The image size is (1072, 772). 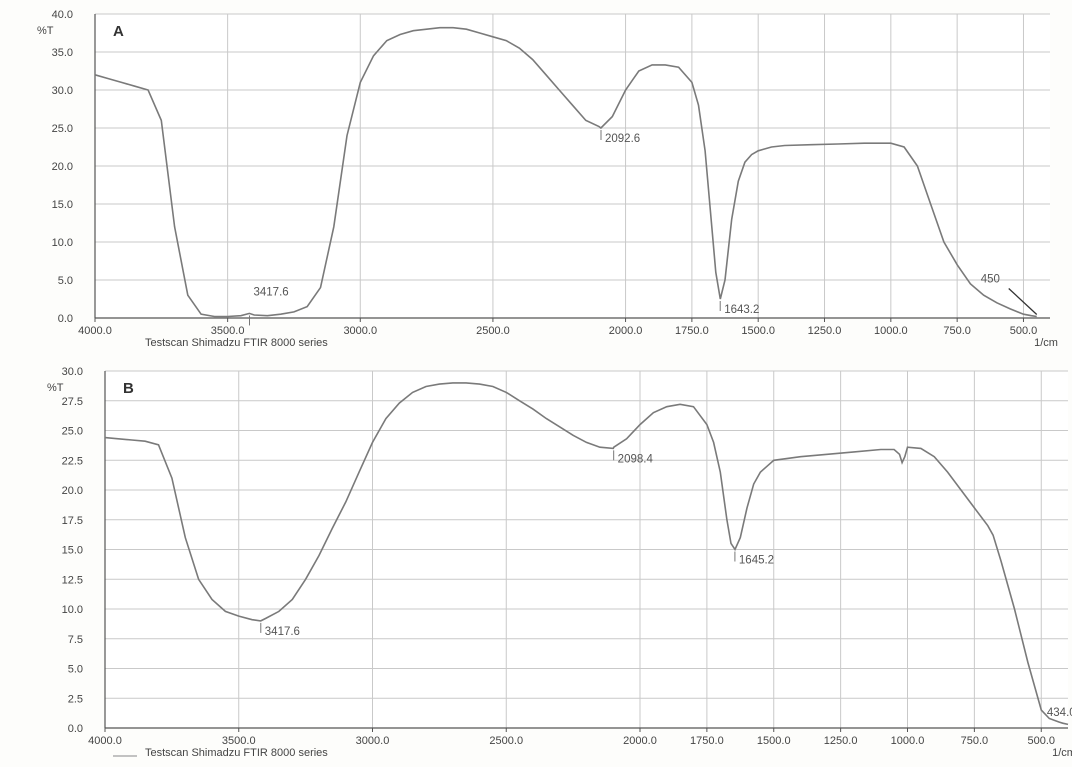 What do you see at coordinates (62, 167) in the screenshot?
I see `panel-a-y-tick-label-4: 20.0` at bounding box center [62, 167].